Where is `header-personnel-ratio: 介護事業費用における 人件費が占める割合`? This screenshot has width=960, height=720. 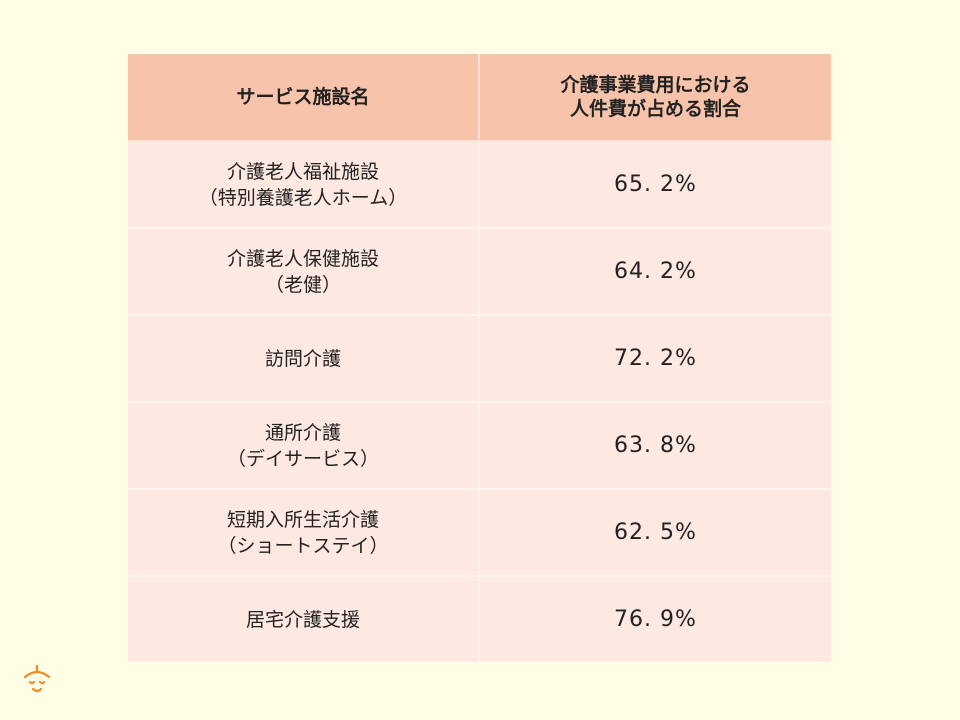
header-personnel-ratio: 介護事業費用における 人件費が占める割合 is located at coordinates (655, 98).